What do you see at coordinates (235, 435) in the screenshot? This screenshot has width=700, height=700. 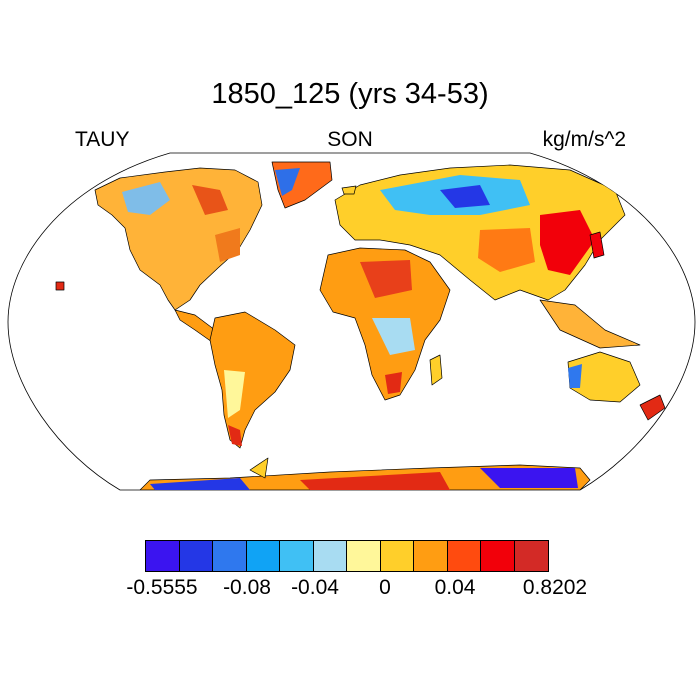 I see `sa-tip-red` at bounding box center [235, 435].